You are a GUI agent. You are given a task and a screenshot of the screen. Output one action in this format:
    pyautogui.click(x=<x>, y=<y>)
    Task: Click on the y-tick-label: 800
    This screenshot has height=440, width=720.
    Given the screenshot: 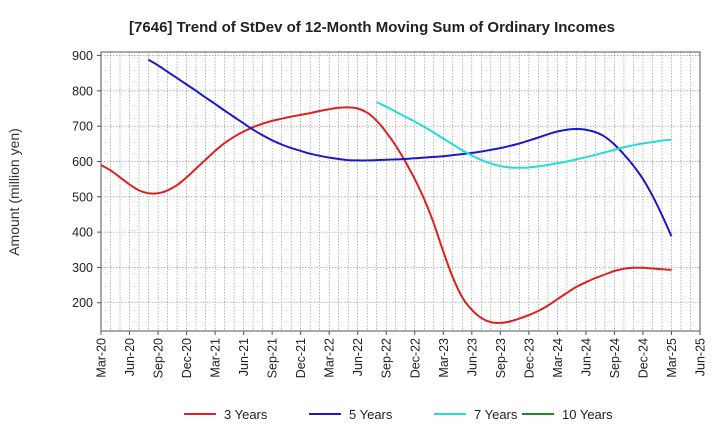 What is the action you would take?
    pyautogui.click(x=82, y=91)
    